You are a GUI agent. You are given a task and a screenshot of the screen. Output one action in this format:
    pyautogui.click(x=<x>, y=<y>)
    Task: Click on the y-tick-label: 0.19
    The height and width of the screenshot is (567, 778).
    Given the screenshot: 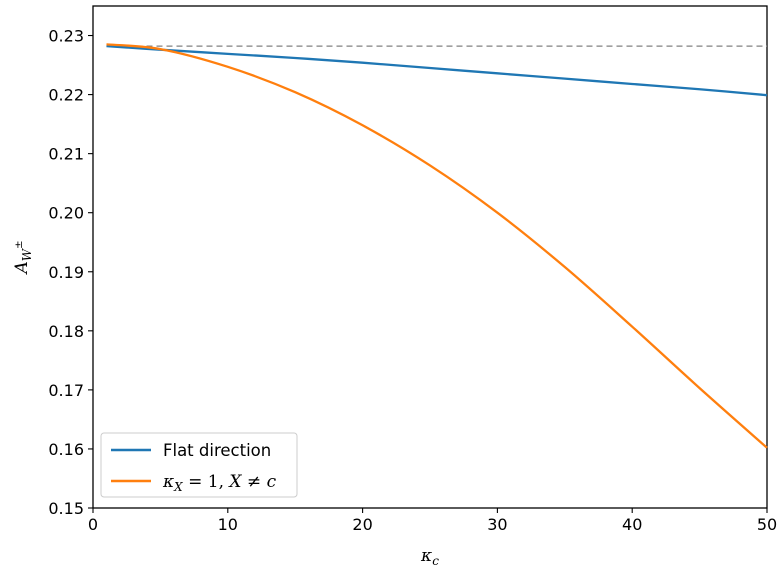 What is the action you would take?
    pyautogui.click(x=66, y=272)
    